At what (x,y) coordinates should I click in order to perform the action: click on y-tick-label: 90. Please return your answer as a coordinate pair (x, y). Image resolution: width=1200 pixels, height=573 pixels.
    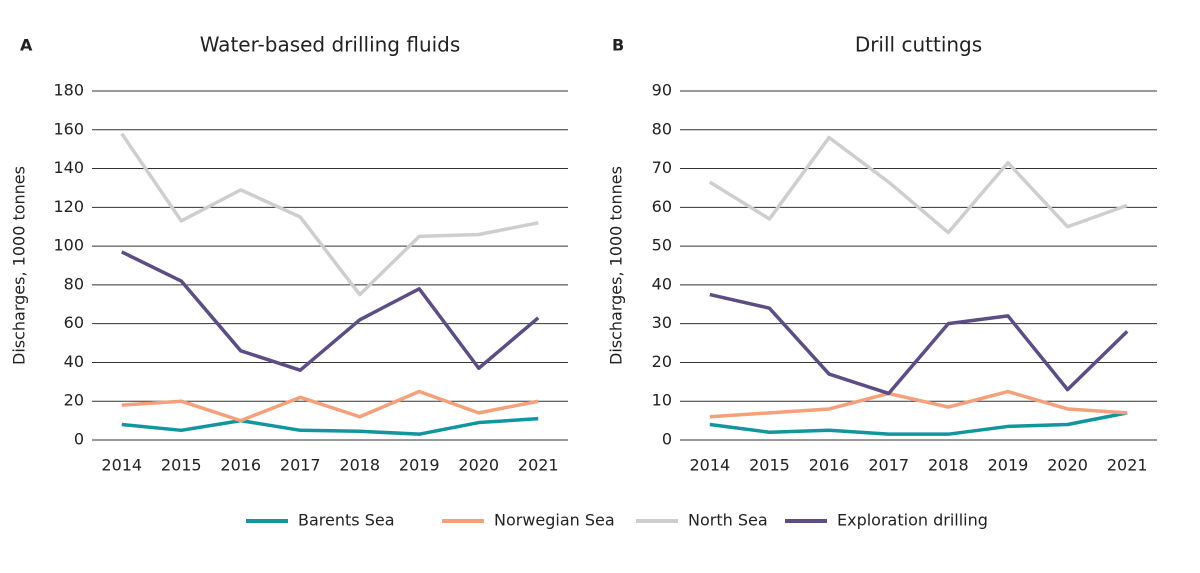
    Looking at the image, I should click on (662, 90).